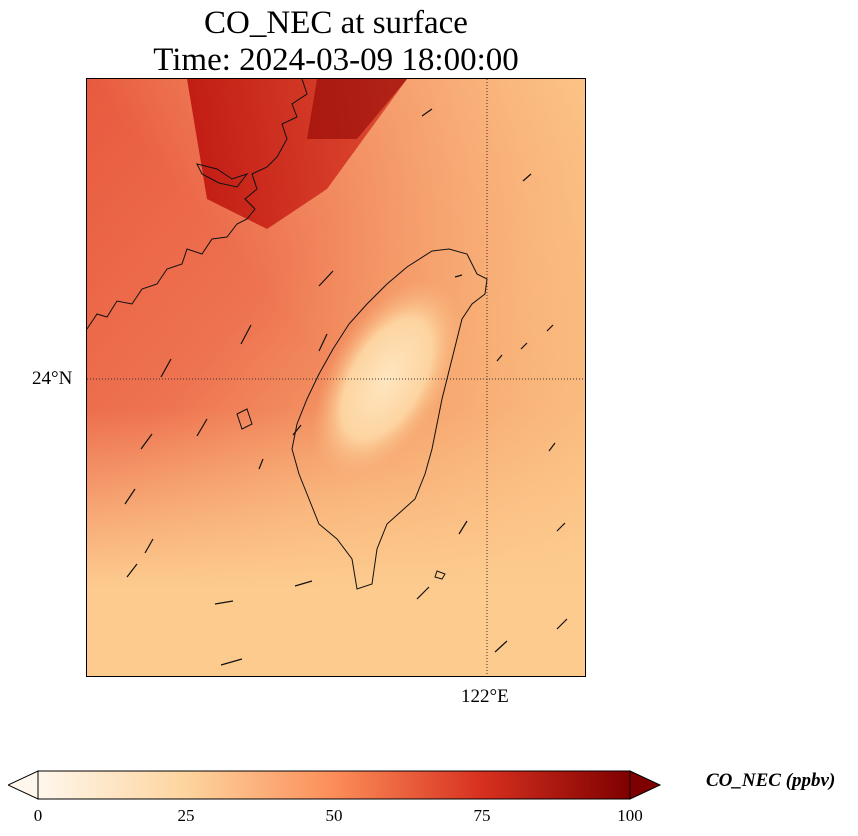  Describe the element at coordinates (630, 815) in the screenshot. I see `colorbar-tick: 100` at that location.